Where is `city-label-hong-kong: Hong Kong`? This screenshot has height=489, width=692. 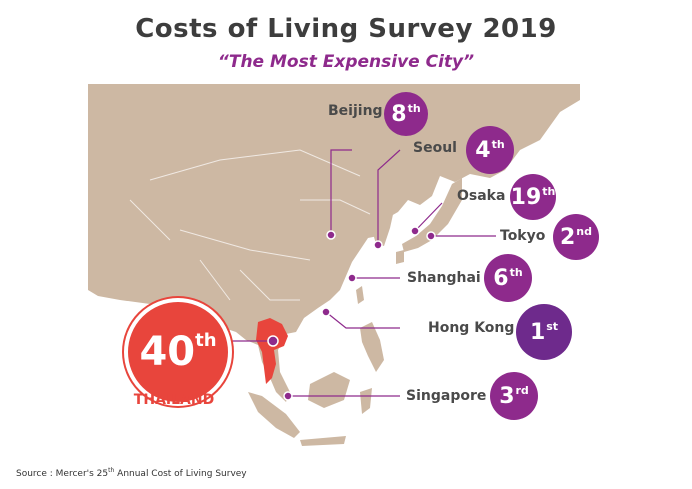
city-label-hong-kong: Hong Kong is located at coordinates (471, 328).